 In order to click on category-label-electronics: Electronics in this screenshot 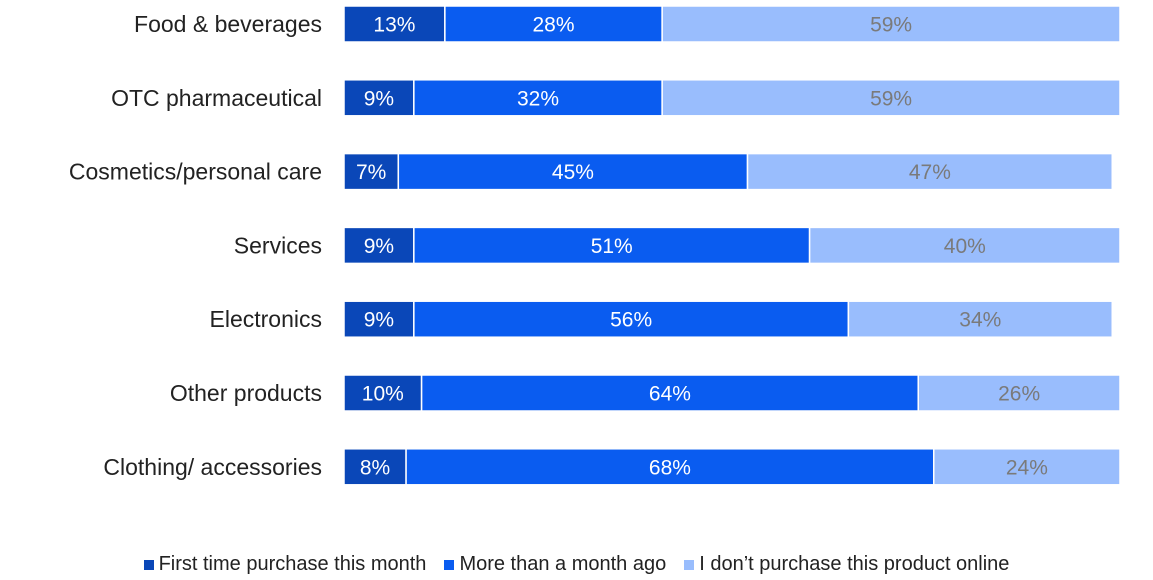, I will do `click(266, 319)`.